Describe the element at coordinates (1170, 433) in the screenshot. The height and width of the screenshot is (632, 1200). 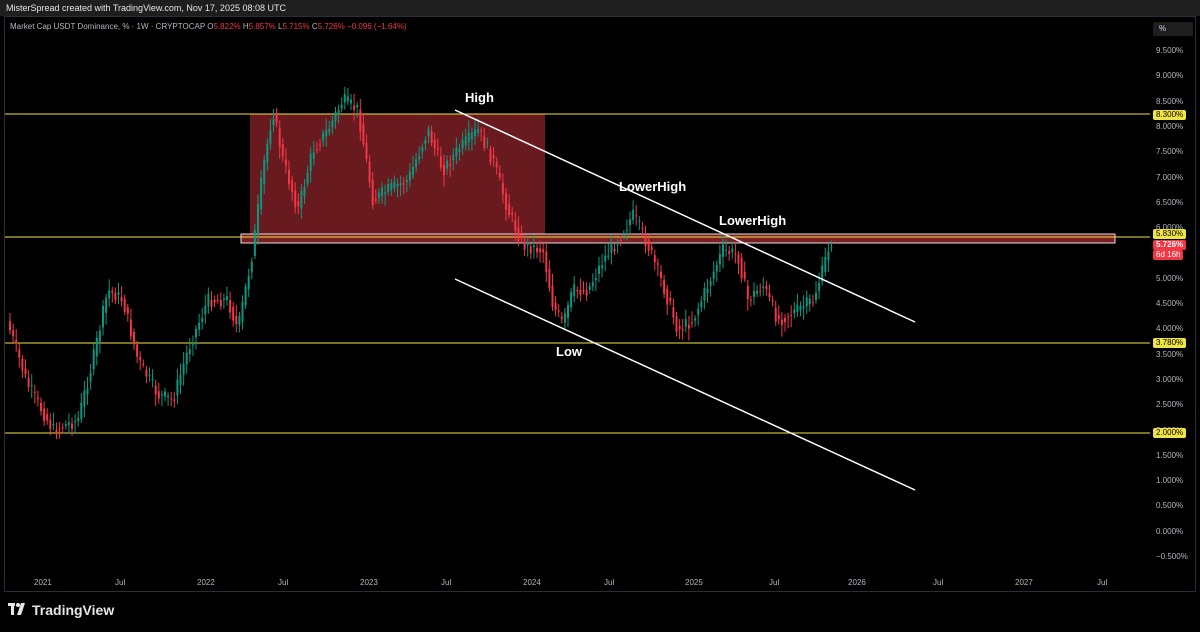
I see `level-tag-2: 2.000%` at that location.